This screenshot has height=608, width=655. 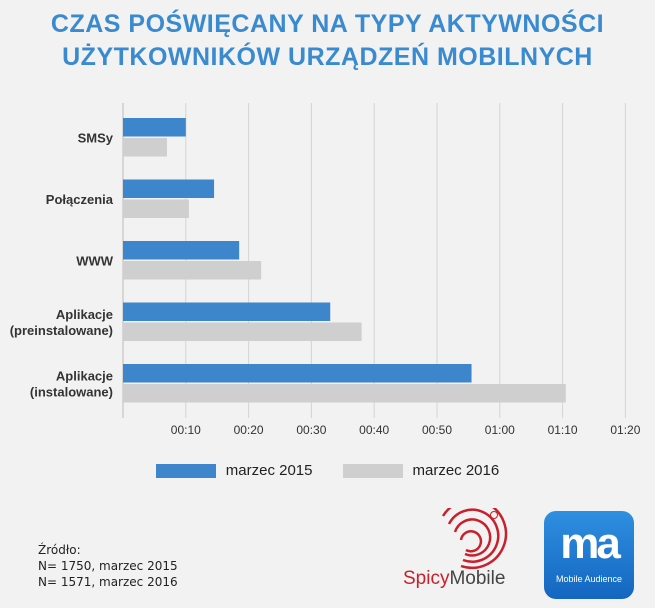 I want to click on mobile-word: Mobile, so click(x=477, y=578).